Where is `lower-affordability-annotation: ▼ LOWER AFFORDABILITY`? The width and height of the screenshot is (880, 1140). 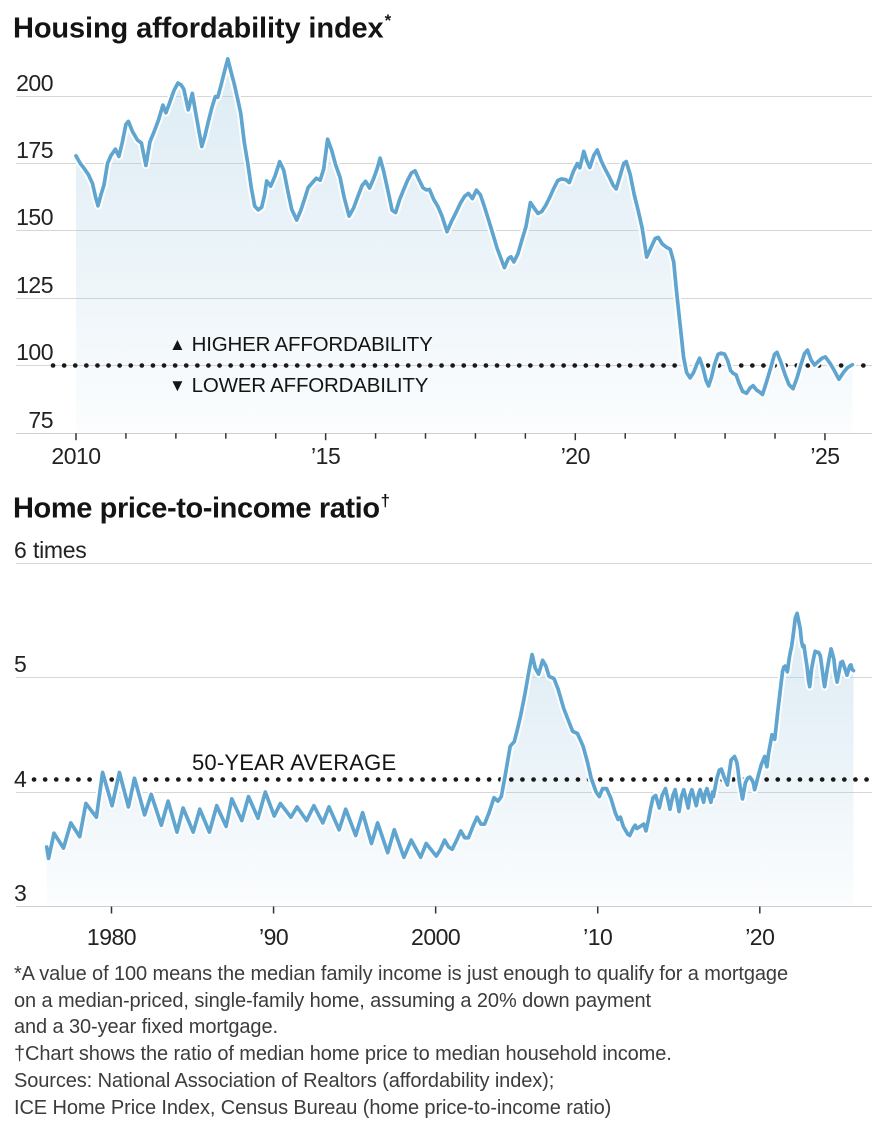 lower-affordability-annotation: ▼ LOWER AFFORDABILITY is located at coordinates (298, 386).